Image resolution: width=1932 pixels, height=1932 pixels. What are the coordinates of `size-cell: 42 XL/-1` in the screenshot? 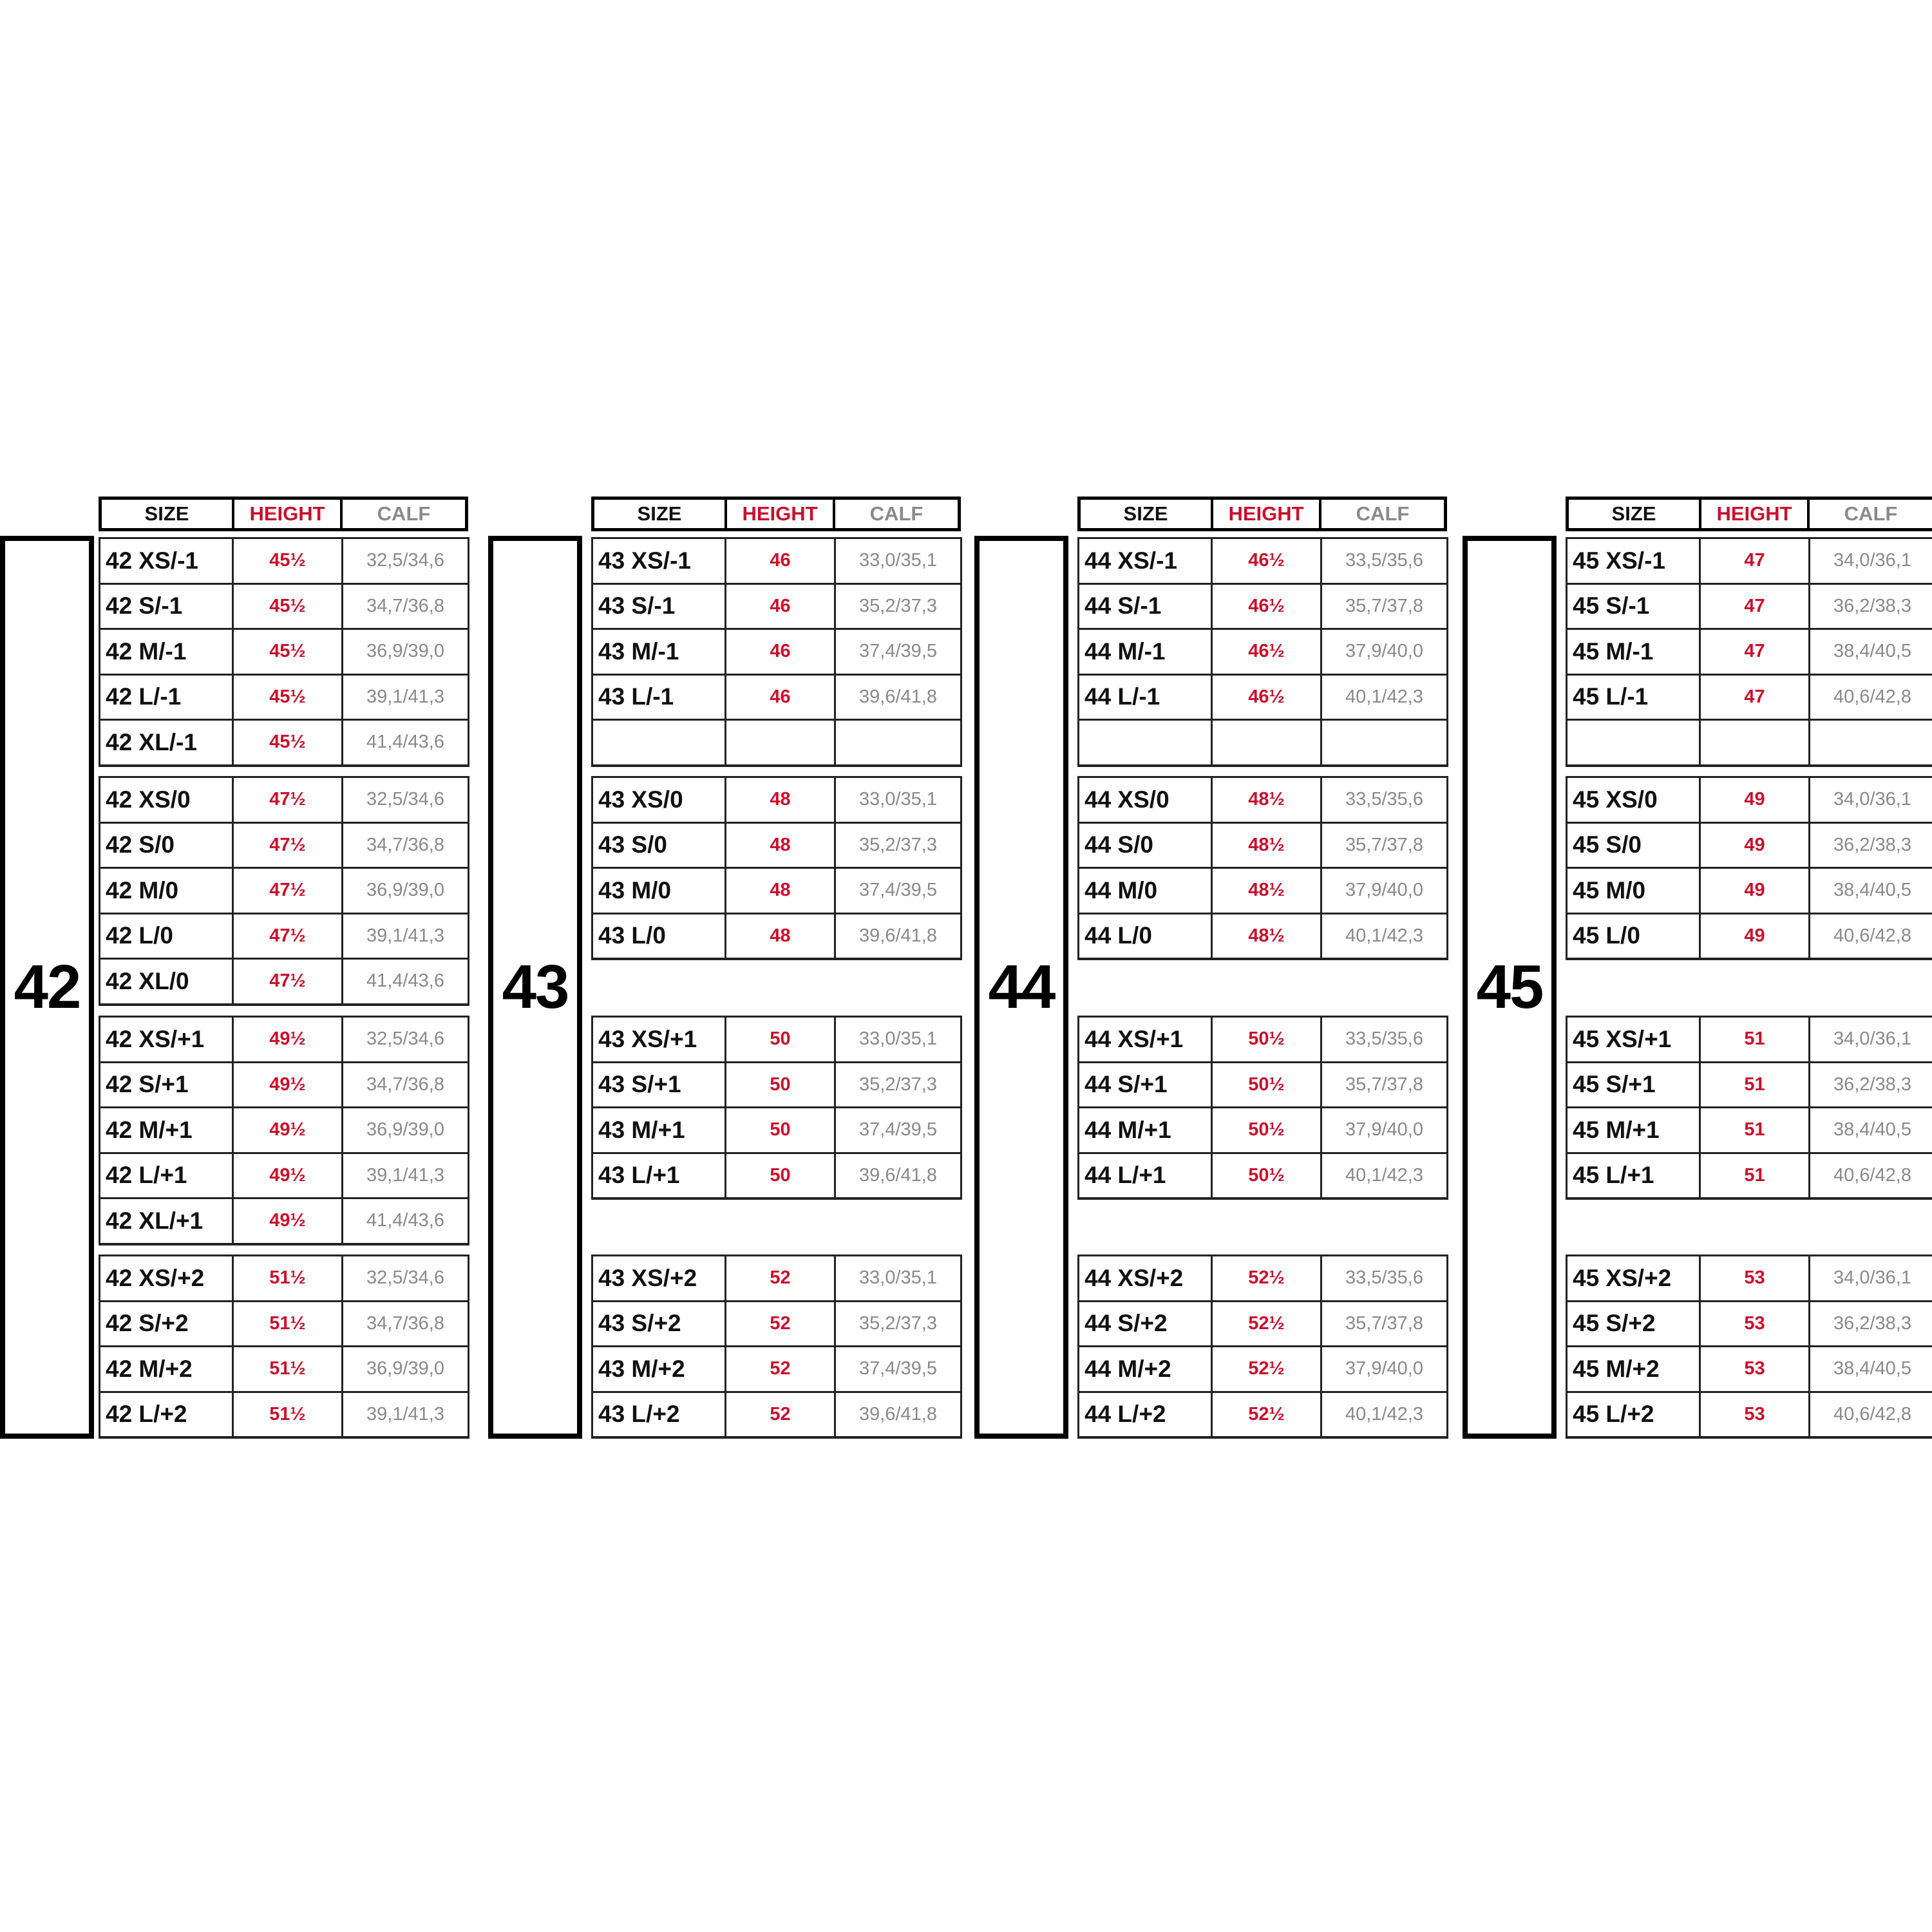 It's located at (167, 743).